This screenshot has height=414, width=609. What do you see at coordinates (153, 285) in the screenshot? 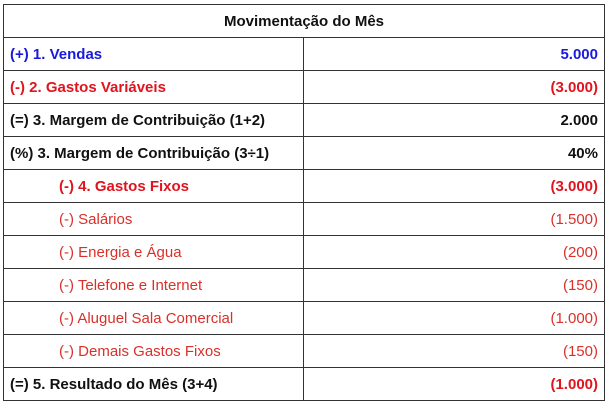
I see `row-label: (-) Telefone e Internet` at bounding box center [153, 285].